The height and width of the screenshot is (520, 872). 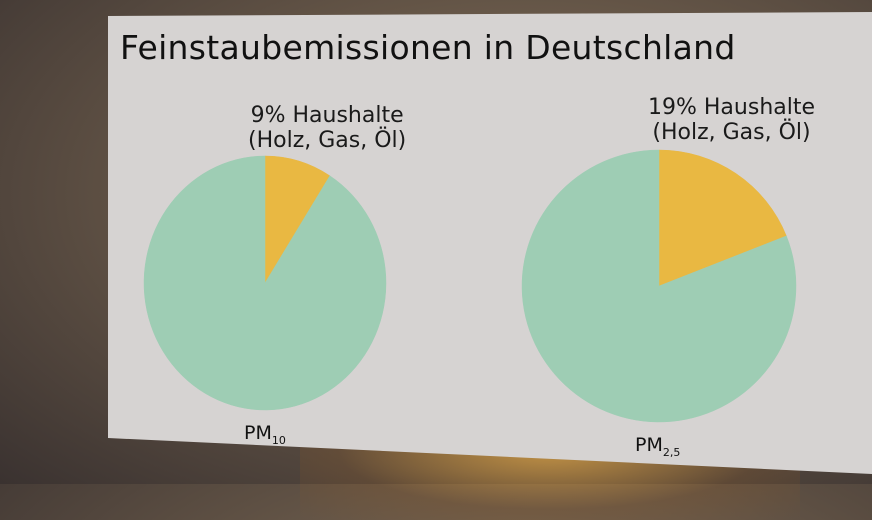 I want to click on pie-pm25-slice-households, so click(x=722, y=218).